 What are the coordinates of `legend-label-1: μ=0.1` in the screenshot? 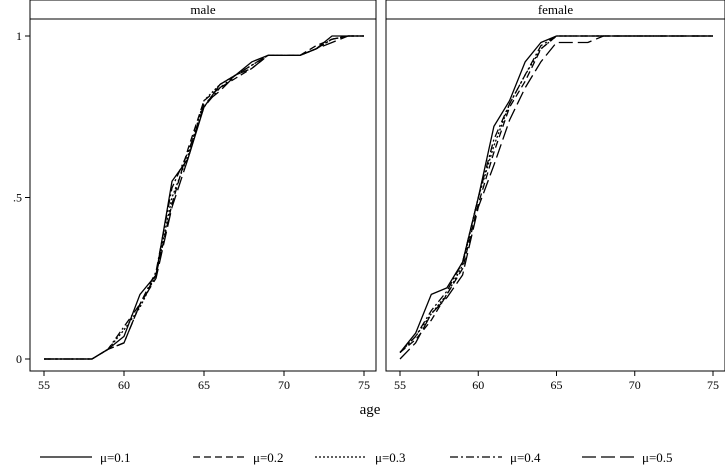 It's located at (115, 457).